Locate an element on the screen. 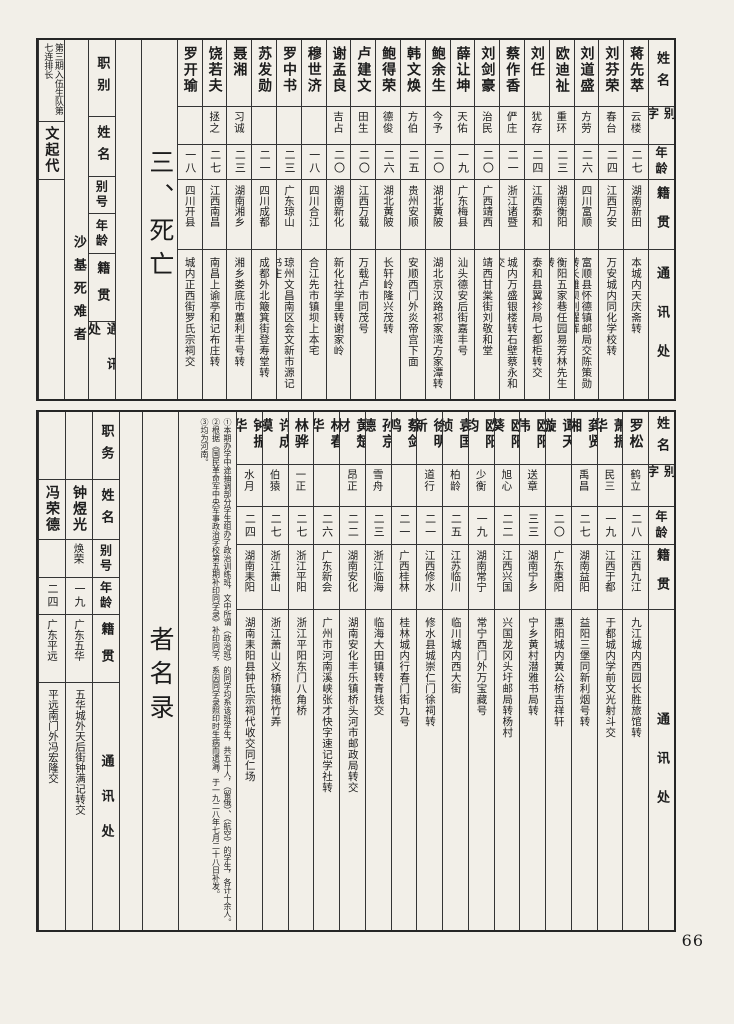  duty-annotation: 第三期入伍生队第七连排长 is located at coordinates (51, 81).